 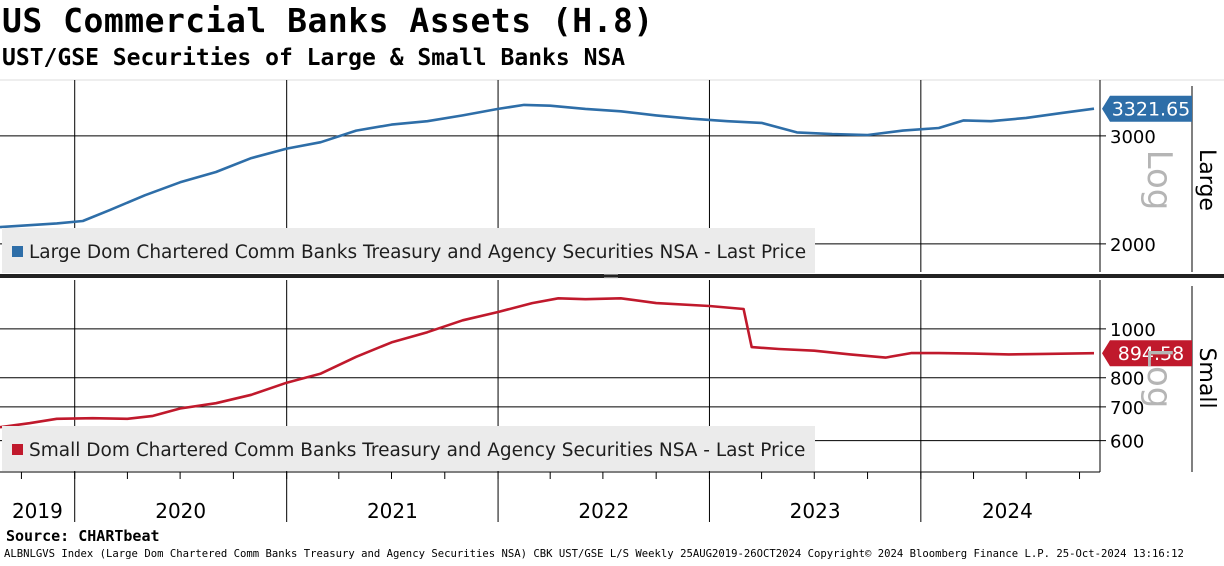 I want to click on x-tick-label: 2022, so click(x=603, y=511).